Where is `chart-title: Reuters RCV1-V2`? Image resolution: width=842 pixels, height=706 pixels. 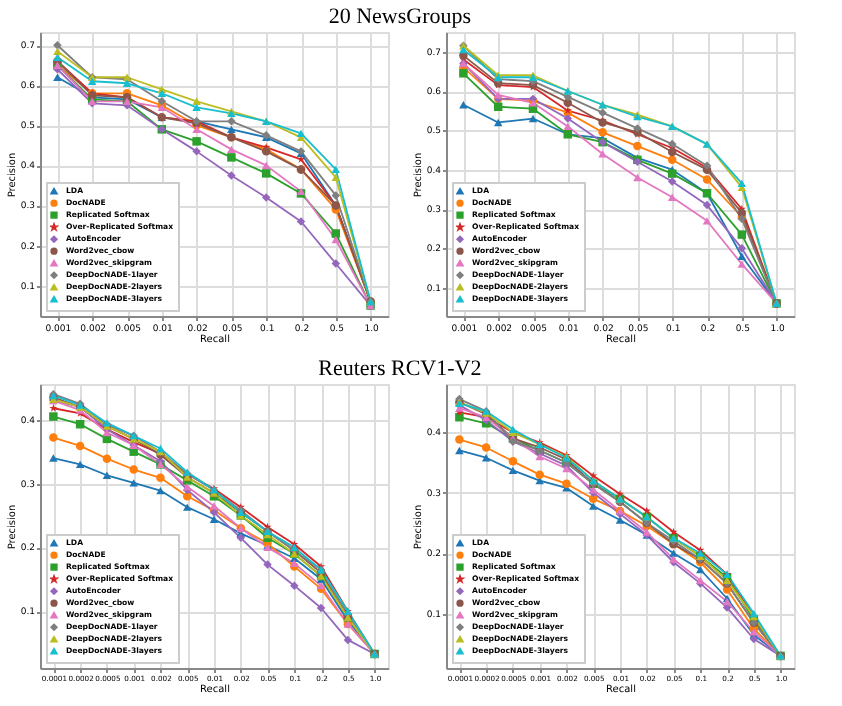
chart-title: Reuters RCV1-V2 is located at coordinates (400, 369).